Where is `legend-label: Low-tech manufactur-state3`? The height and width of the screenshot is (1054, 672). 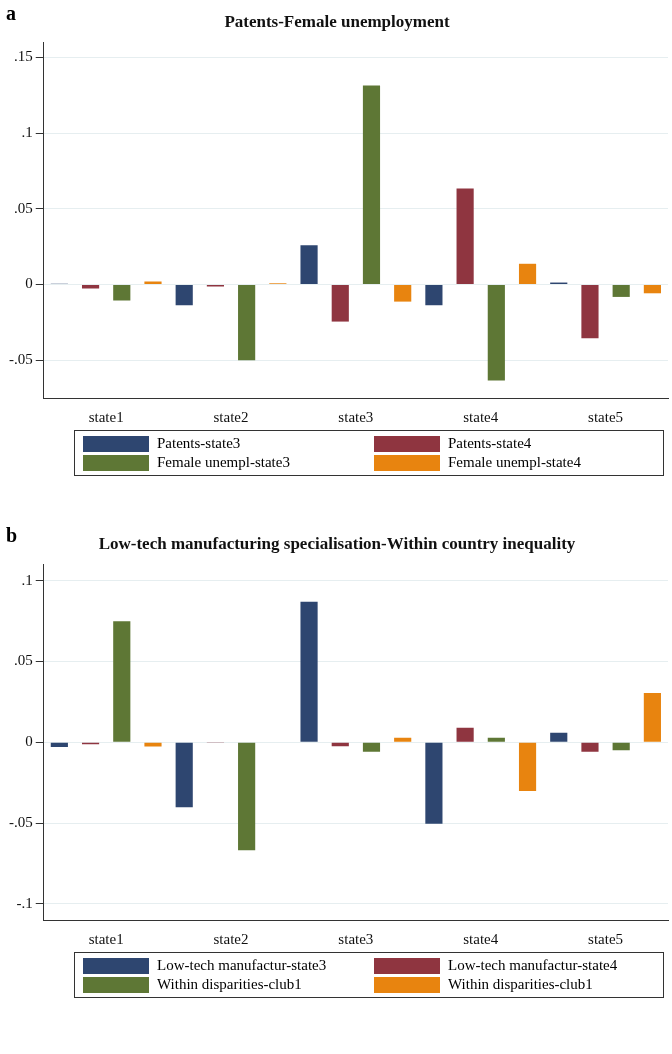 legend-label: Low-tech manufactur-state3 is located at coordinates (242, 965).